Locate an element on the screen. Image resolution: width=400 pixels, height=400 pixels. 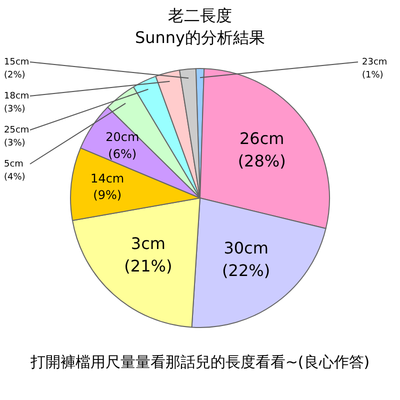
data-label: (4%) is located at coordinates (15, 177).